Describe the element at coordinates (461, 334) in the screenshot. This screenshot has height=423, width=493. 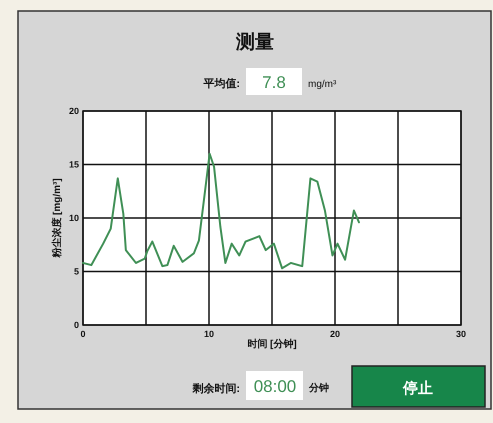
I see `xtick: 30` at that location.